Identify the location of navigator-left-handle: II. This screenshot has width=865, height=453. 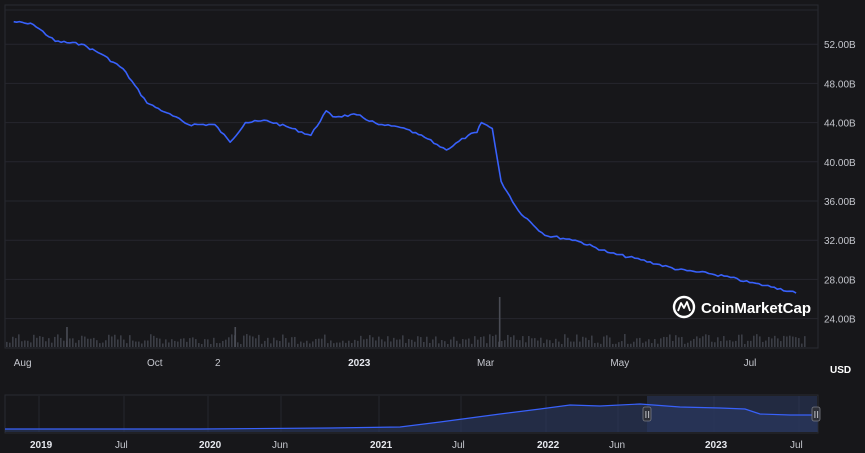
(647, 414).